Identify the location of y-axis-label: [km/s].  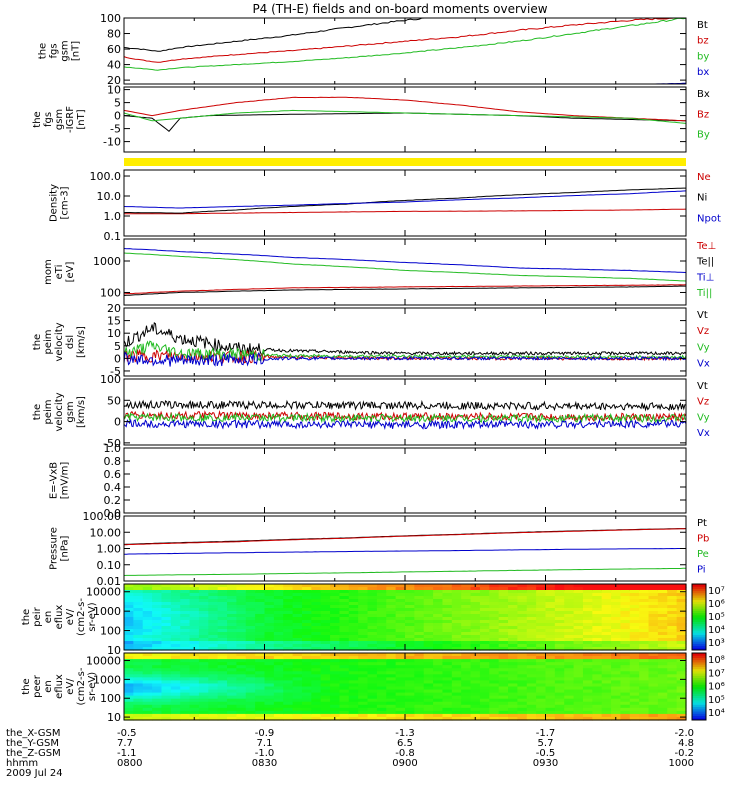
(81, 342).